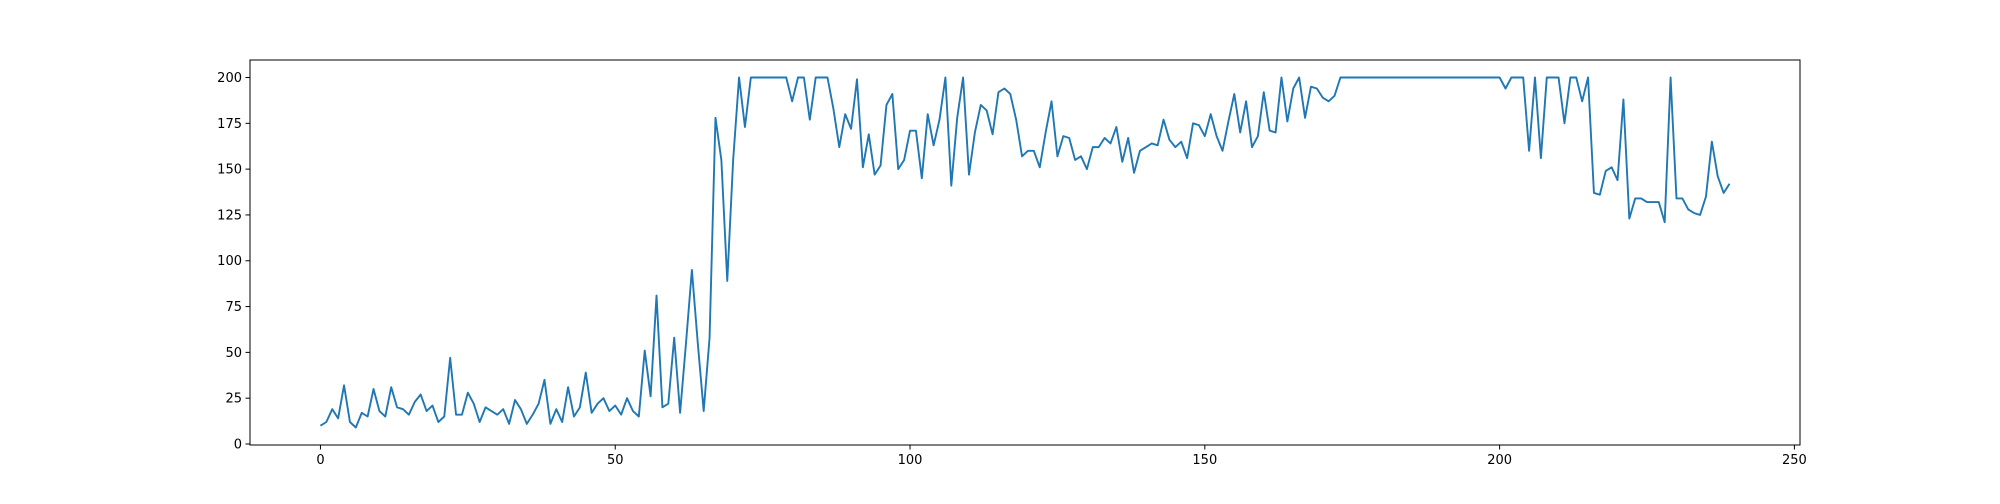 The width and height of the screenshot is (2000, 504). I want to click on y-tick-label: 175, so click(229, 124).